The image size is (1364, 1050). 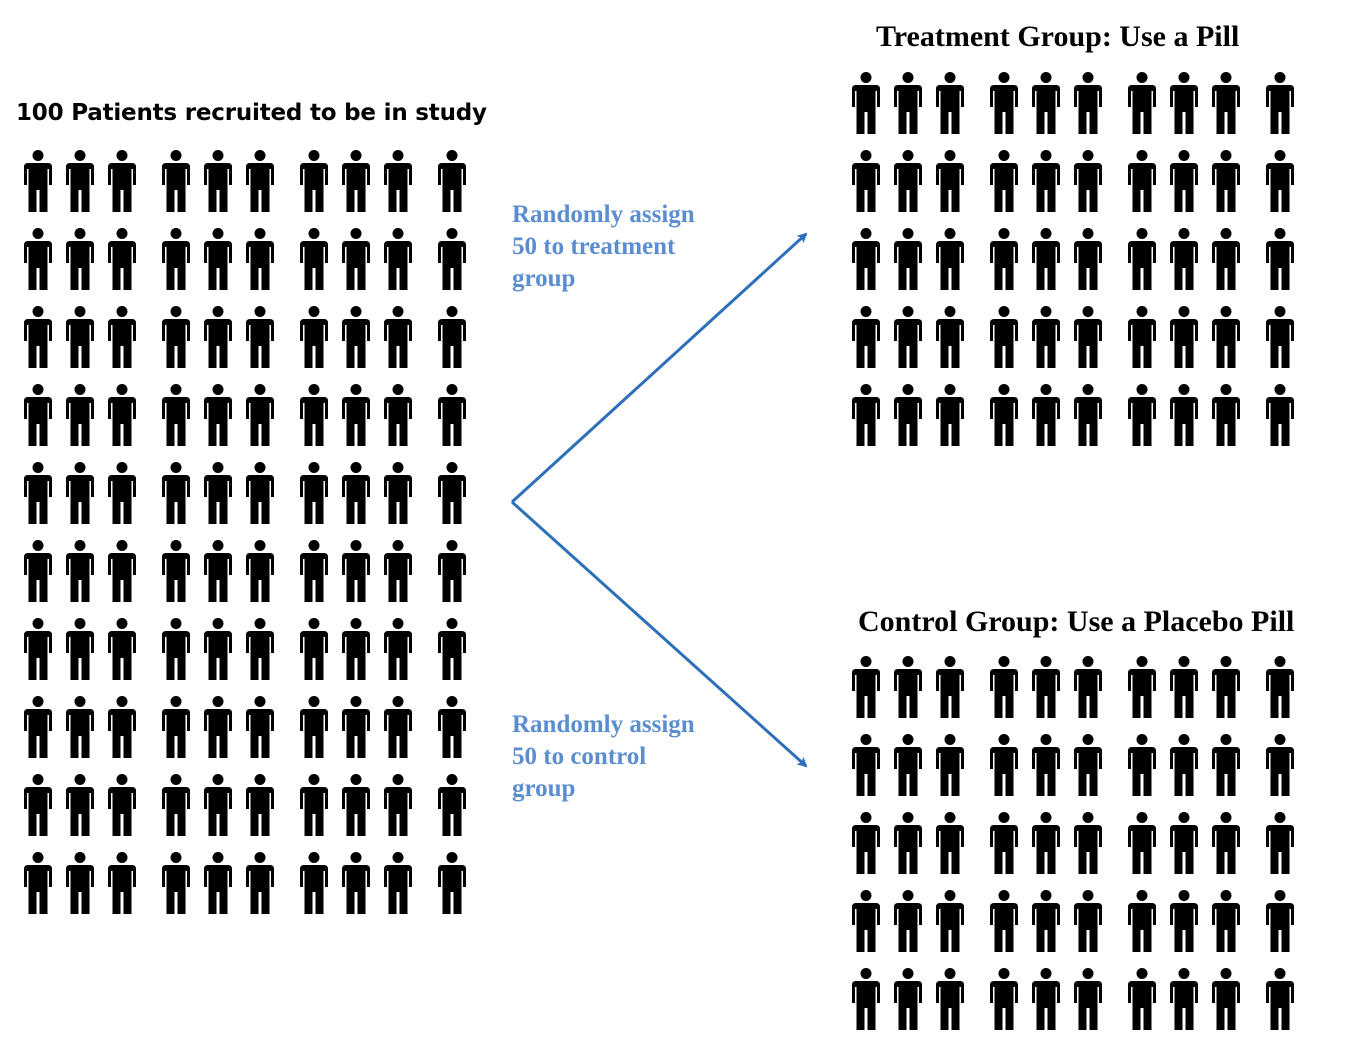 What do you see at coordinates (603, 724) in the screenshot?
I see `assign-control-line-1: Randomly assign` at bounding box center [603, 724].